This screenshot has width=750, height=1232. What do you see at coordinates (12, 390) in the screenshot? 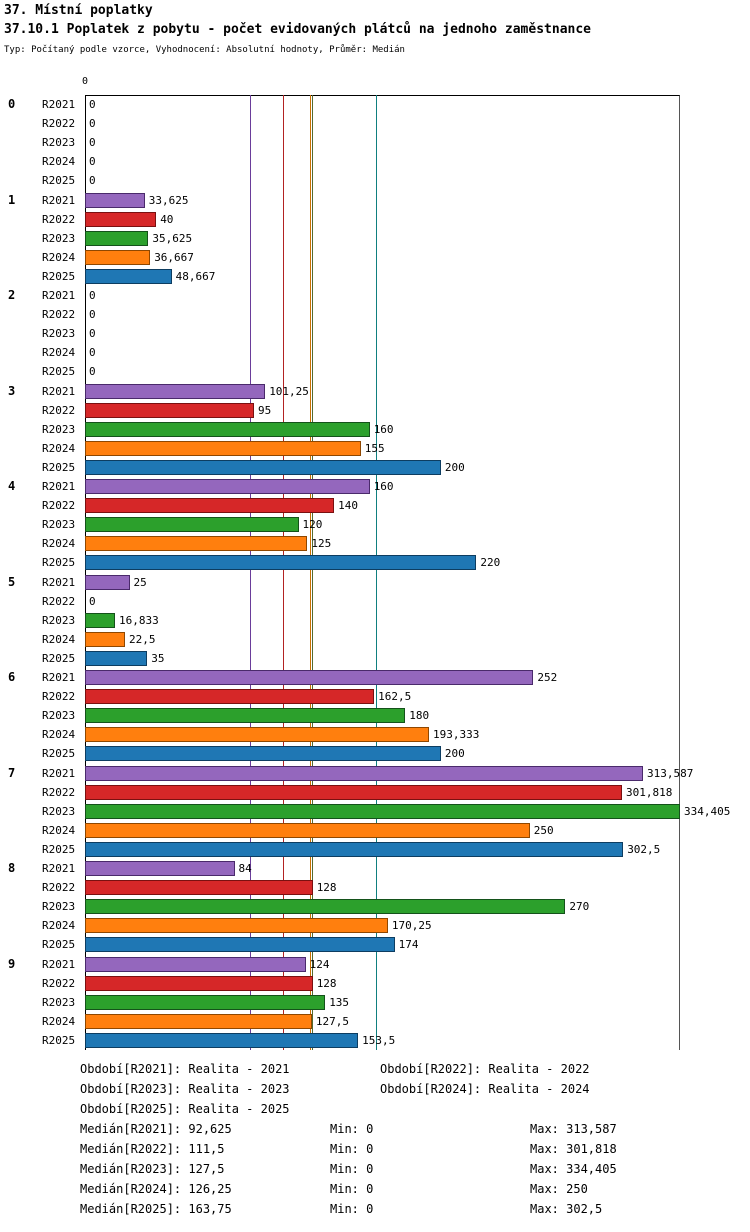
I see `group-label-3: 3` at bounding box center [12, 390].